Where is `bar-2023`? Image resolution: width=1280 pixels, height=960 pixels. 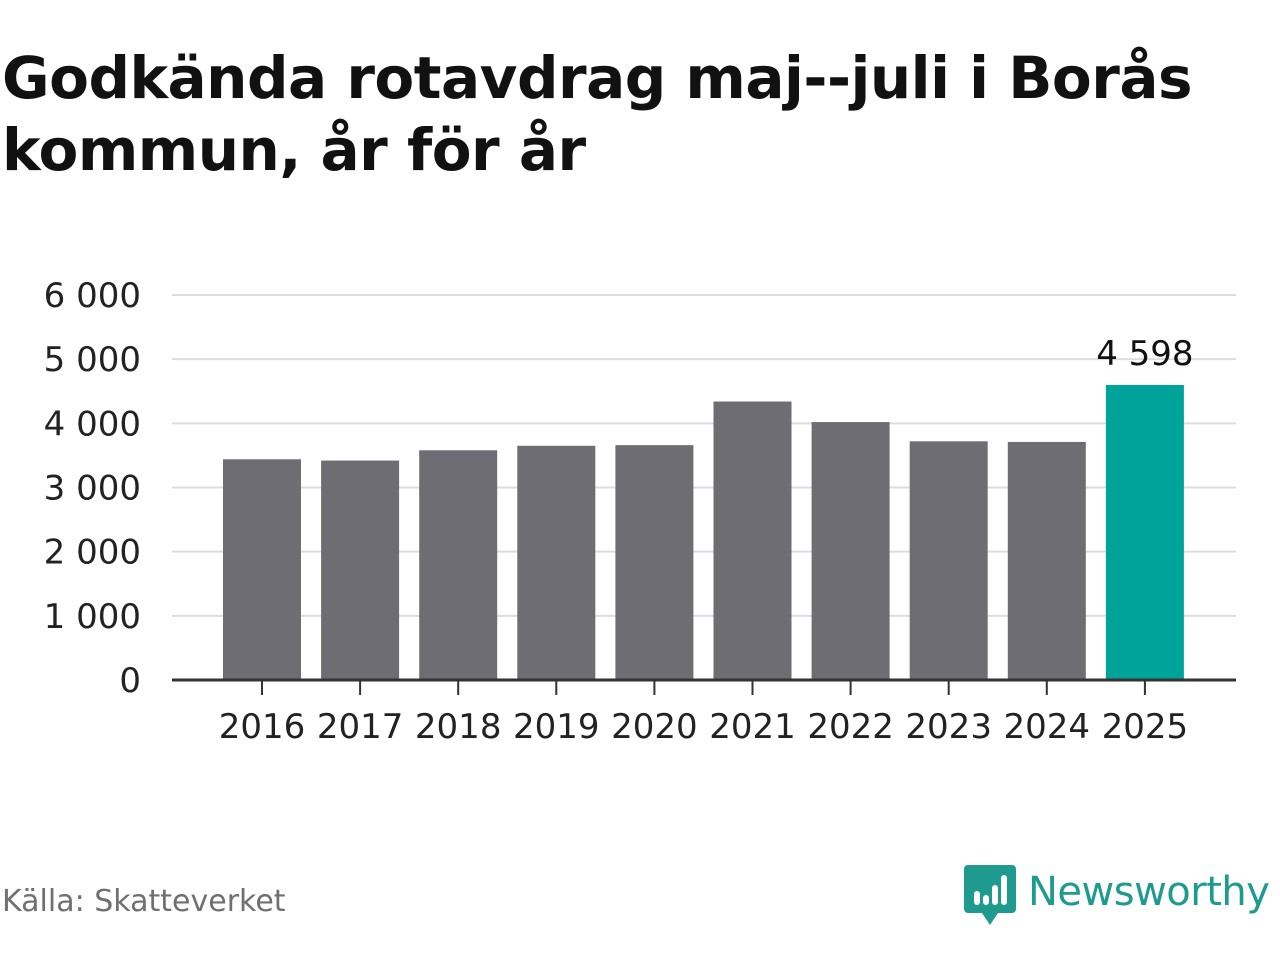 bar-2023 is located at coordinates (948, 560).